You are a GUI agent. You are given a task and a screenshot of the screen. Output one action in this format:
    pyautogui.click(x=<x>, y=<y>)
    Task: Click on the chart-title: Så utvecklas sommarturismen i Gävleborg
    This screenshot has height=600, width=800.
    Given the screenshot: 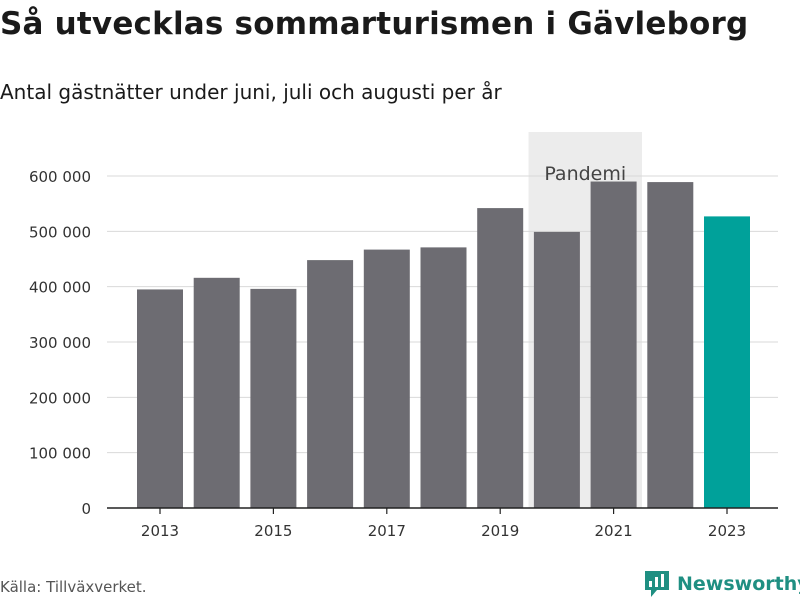 What is the action you would take?
    pyautogui.click(x=374, y=24)
    